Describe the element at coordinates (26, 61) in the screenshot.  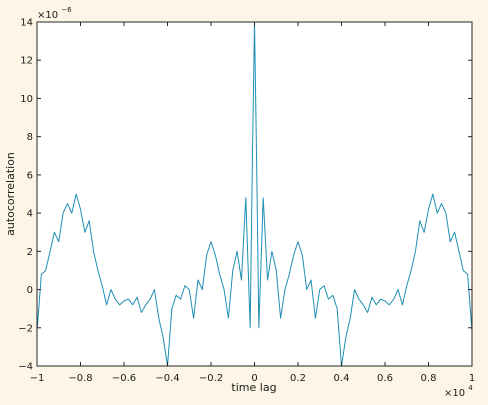
I see `y-tick-label: 12` at that location.